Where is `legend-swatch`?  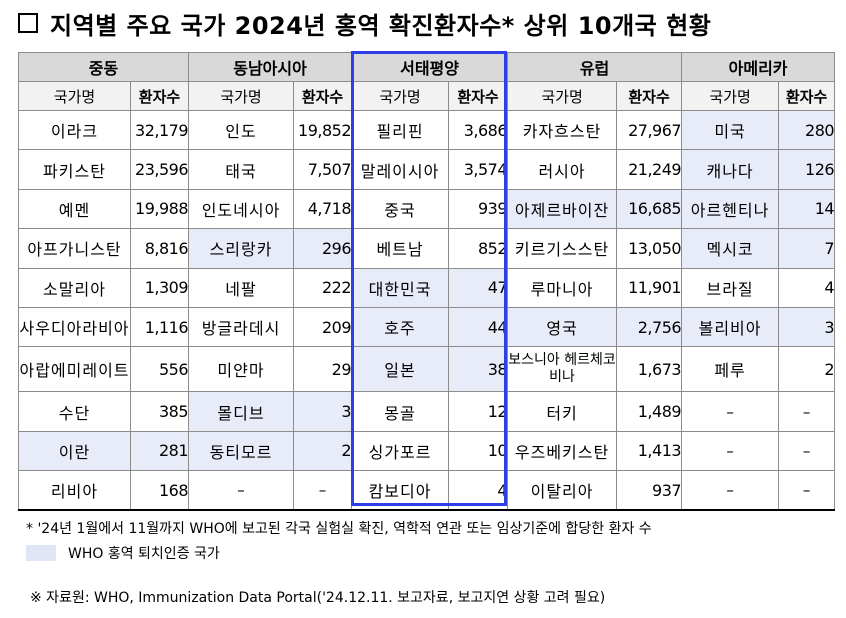 legend-swatch is located at coordinates (41, 553).